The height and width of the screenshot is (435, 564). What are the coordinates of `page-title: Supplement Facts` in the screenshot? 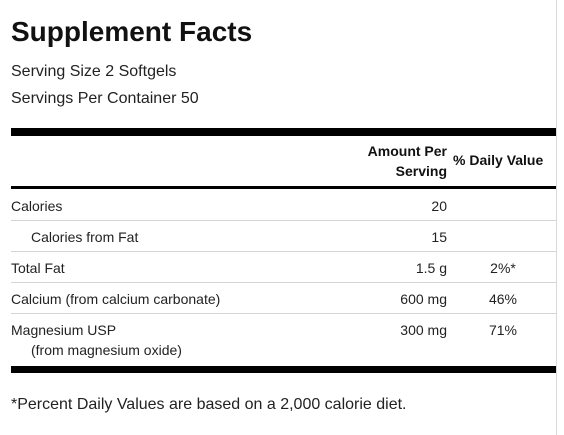 It's located at (132, 31).